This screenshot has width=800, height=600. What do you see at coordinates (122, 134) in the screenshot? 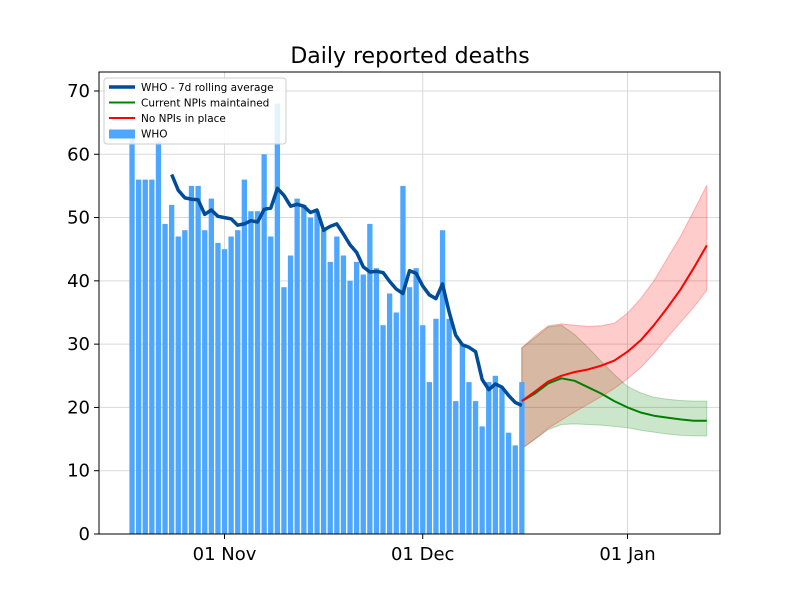
I see `legend-swatch` at bounding box center [122, 134].